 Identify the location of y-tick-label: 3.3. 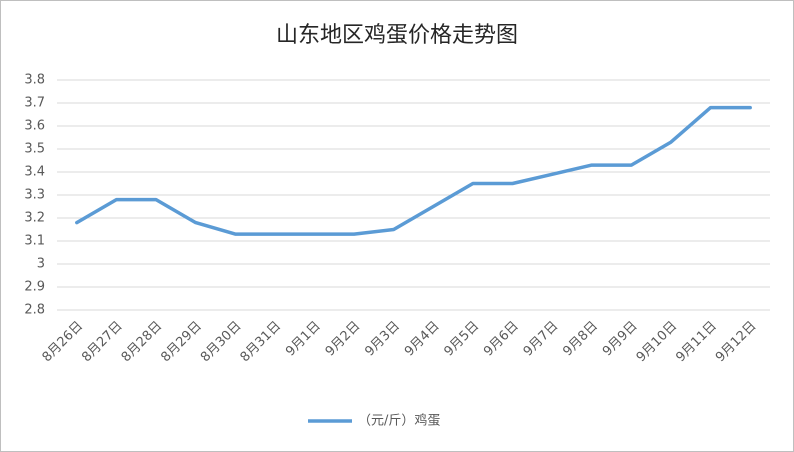
(34, 195).